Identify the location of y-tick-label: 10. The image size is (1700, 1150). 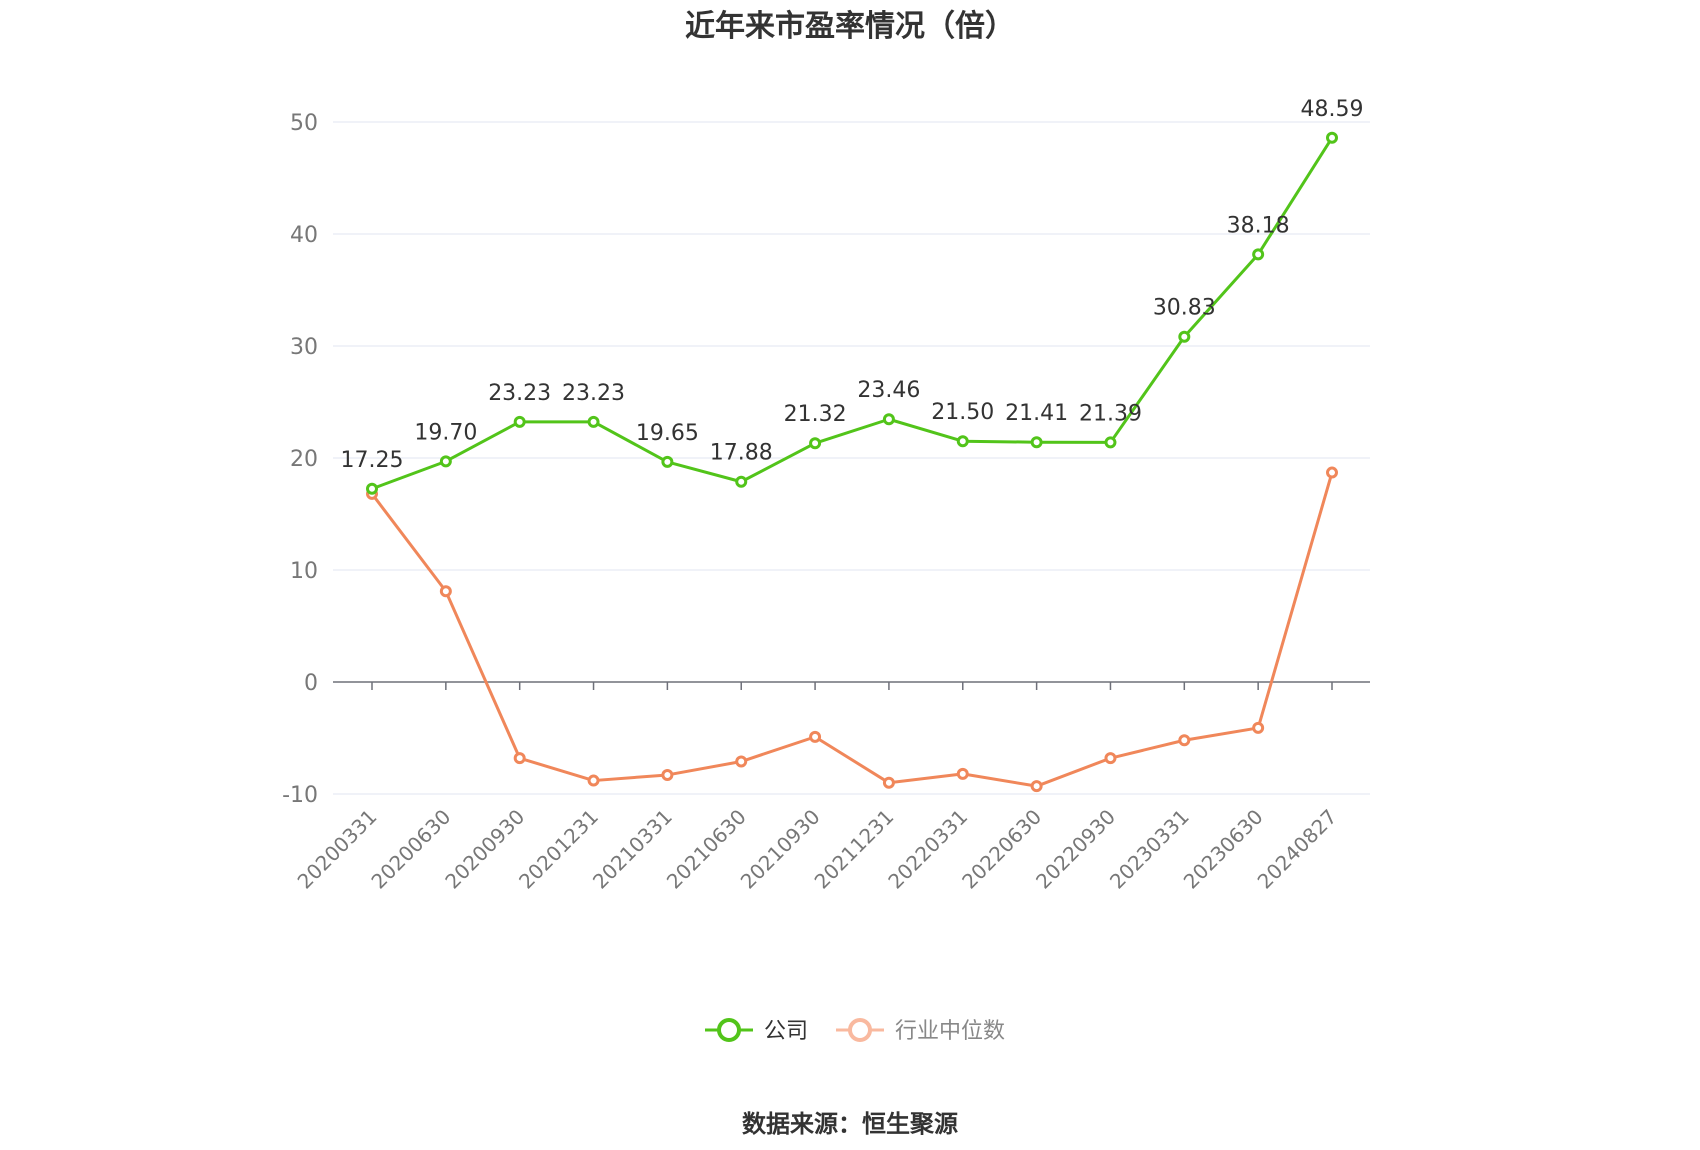
(304, 571).